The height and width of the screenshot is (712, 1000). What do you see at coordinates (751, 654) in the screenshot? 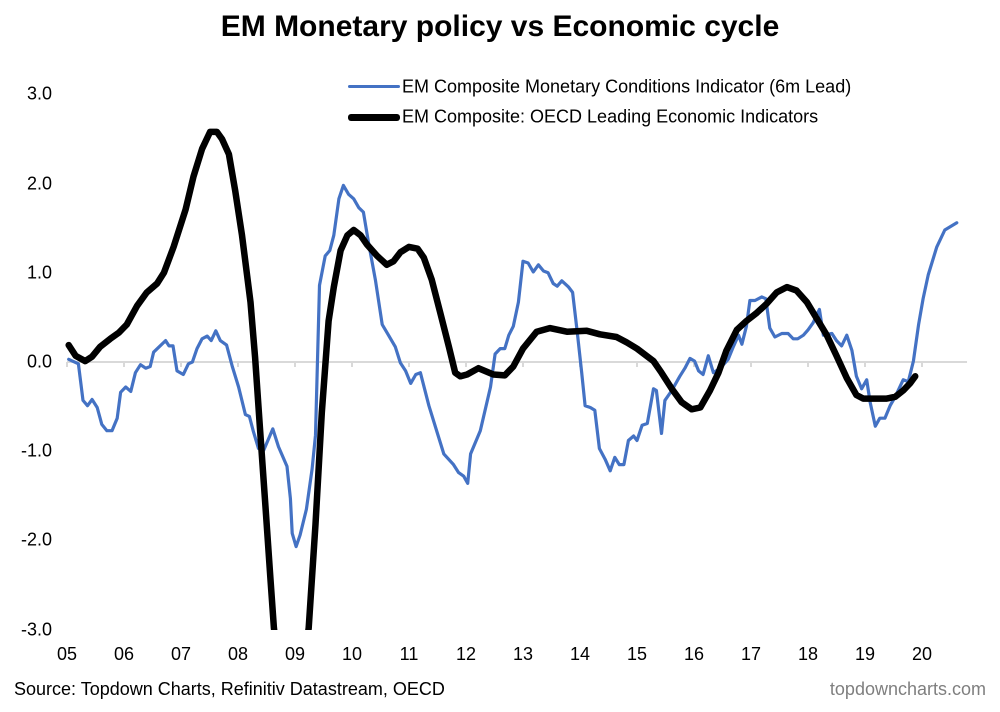
I see `x-tick-label: 17` at bounding box center [751, 654].